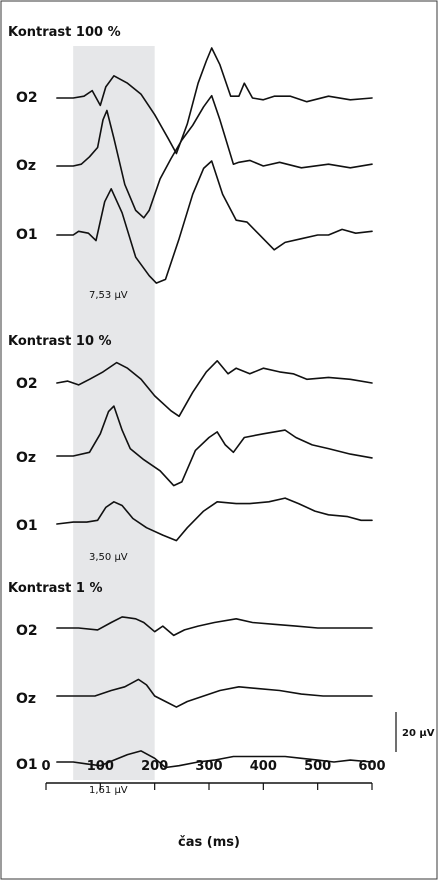  What do you see at coordinates (208, 766) in the screenshot?
I see `x-tick-label: 300` at bounding box center [208, 766].